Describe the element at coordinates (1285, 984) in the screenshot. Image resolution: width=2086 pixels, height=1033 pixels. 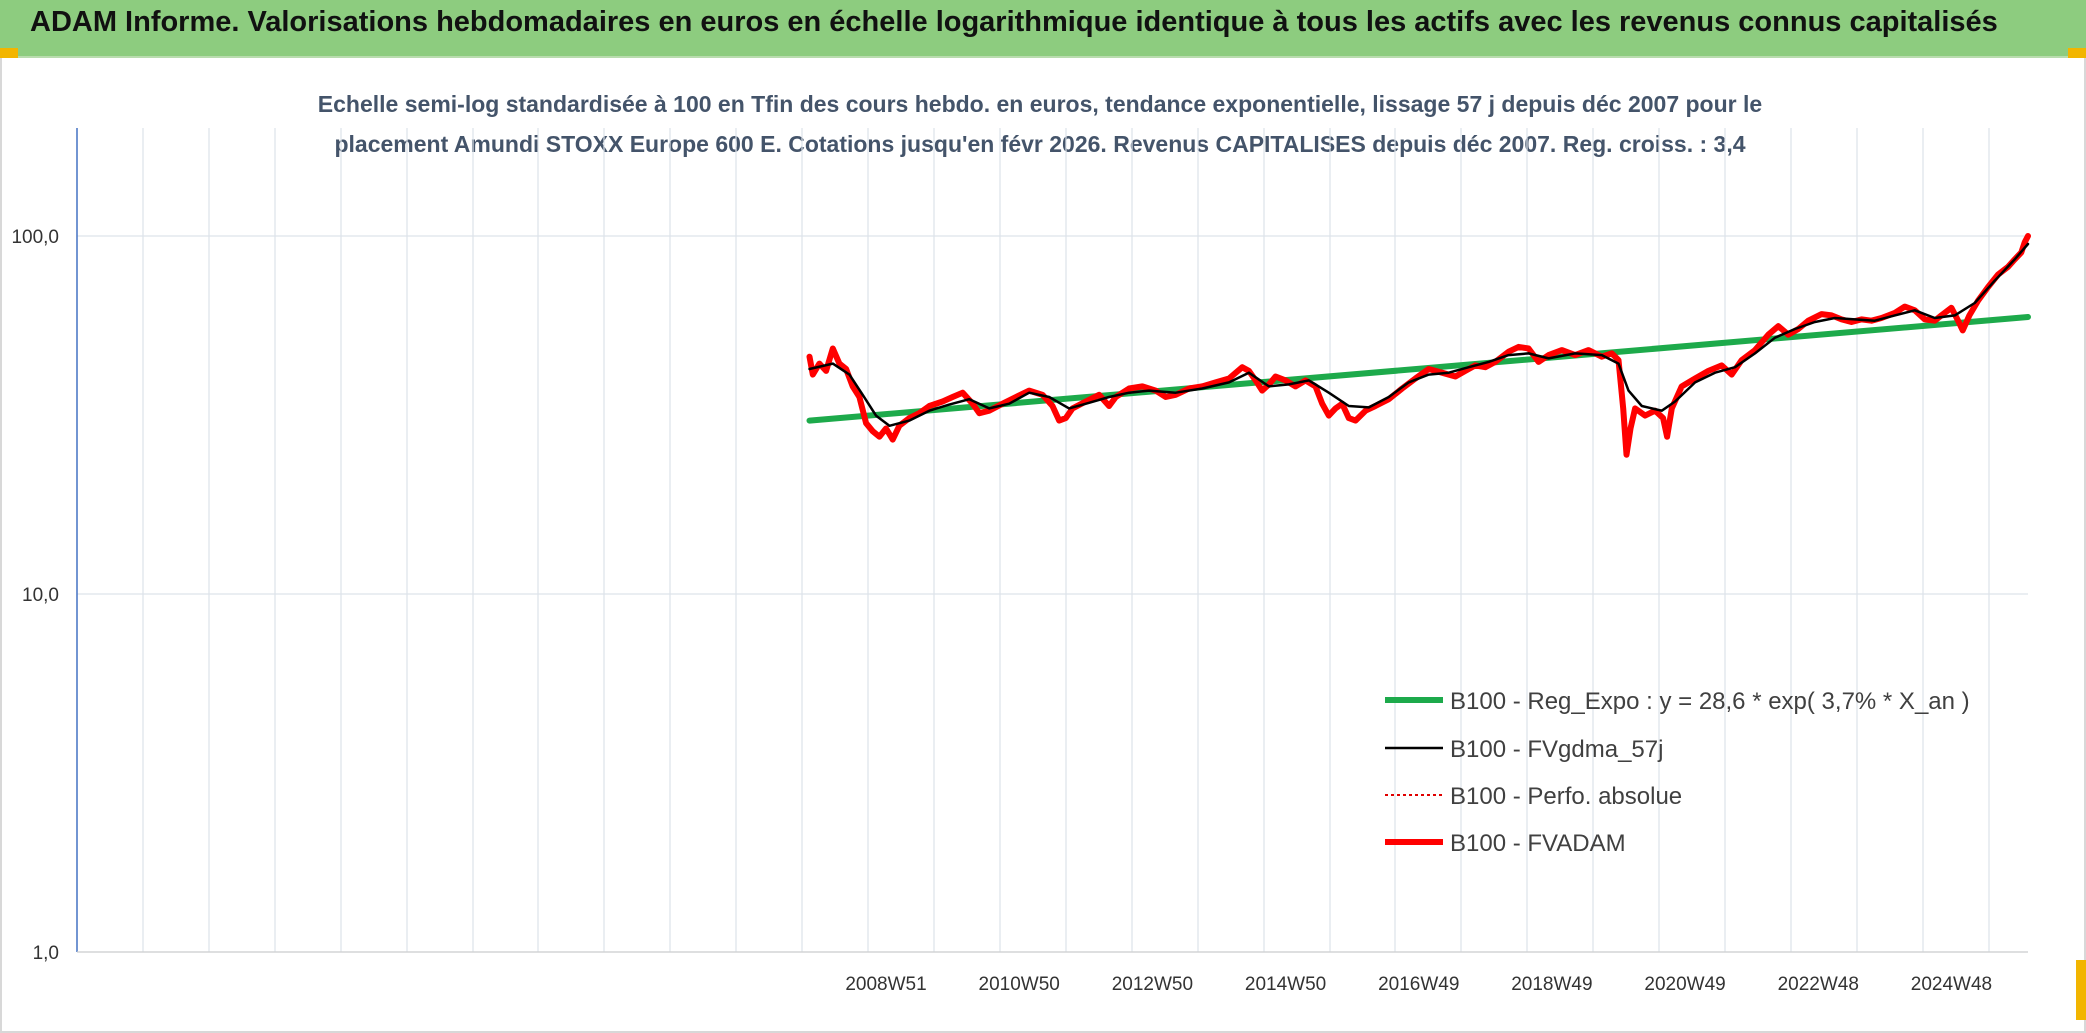
I see `x-tick-label: 2014W50` at that location.